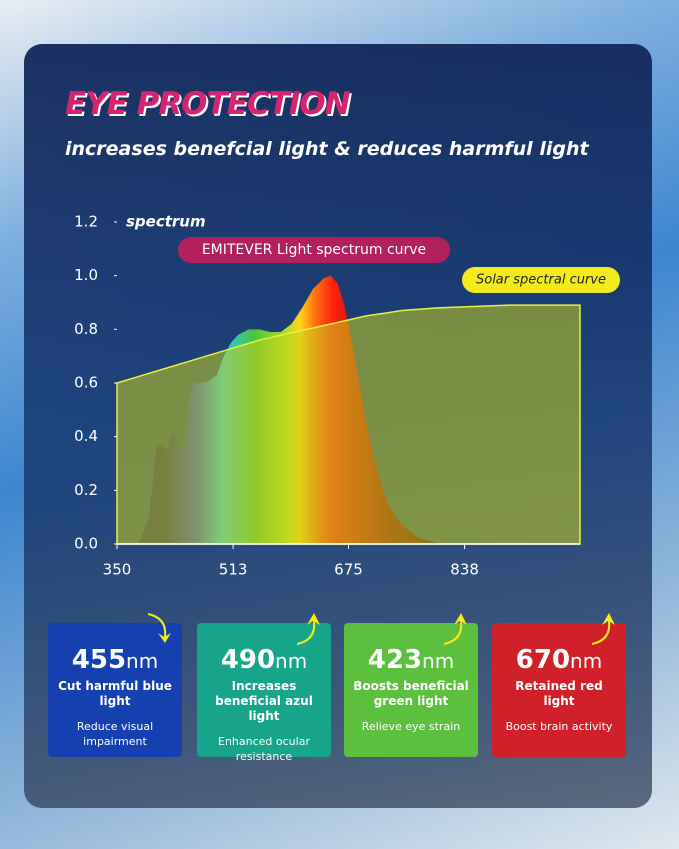 This screenshot has height=849, width=679. What do you see at coordinates (348, 570) in the screenshot?
I see `x-tick-label: 675` at bounding box center [348, 570].